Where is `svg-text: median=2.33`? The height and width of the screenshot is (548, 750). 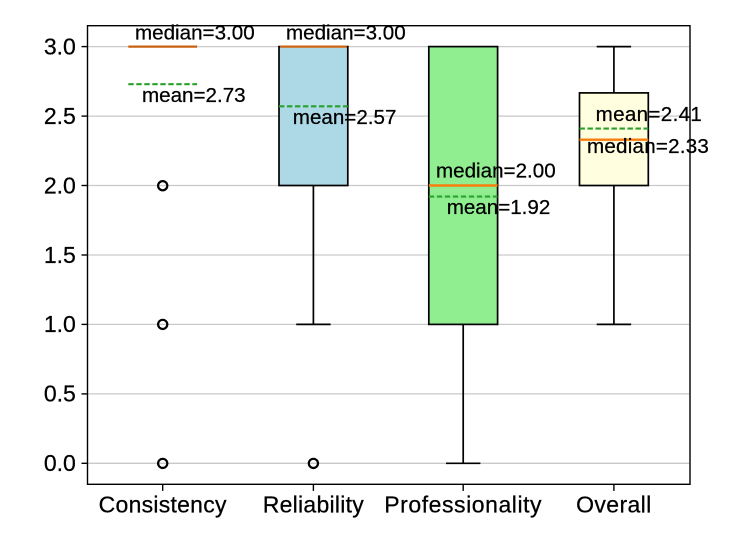
svg-text: median=2.33 is located at coordinates (648, 146).